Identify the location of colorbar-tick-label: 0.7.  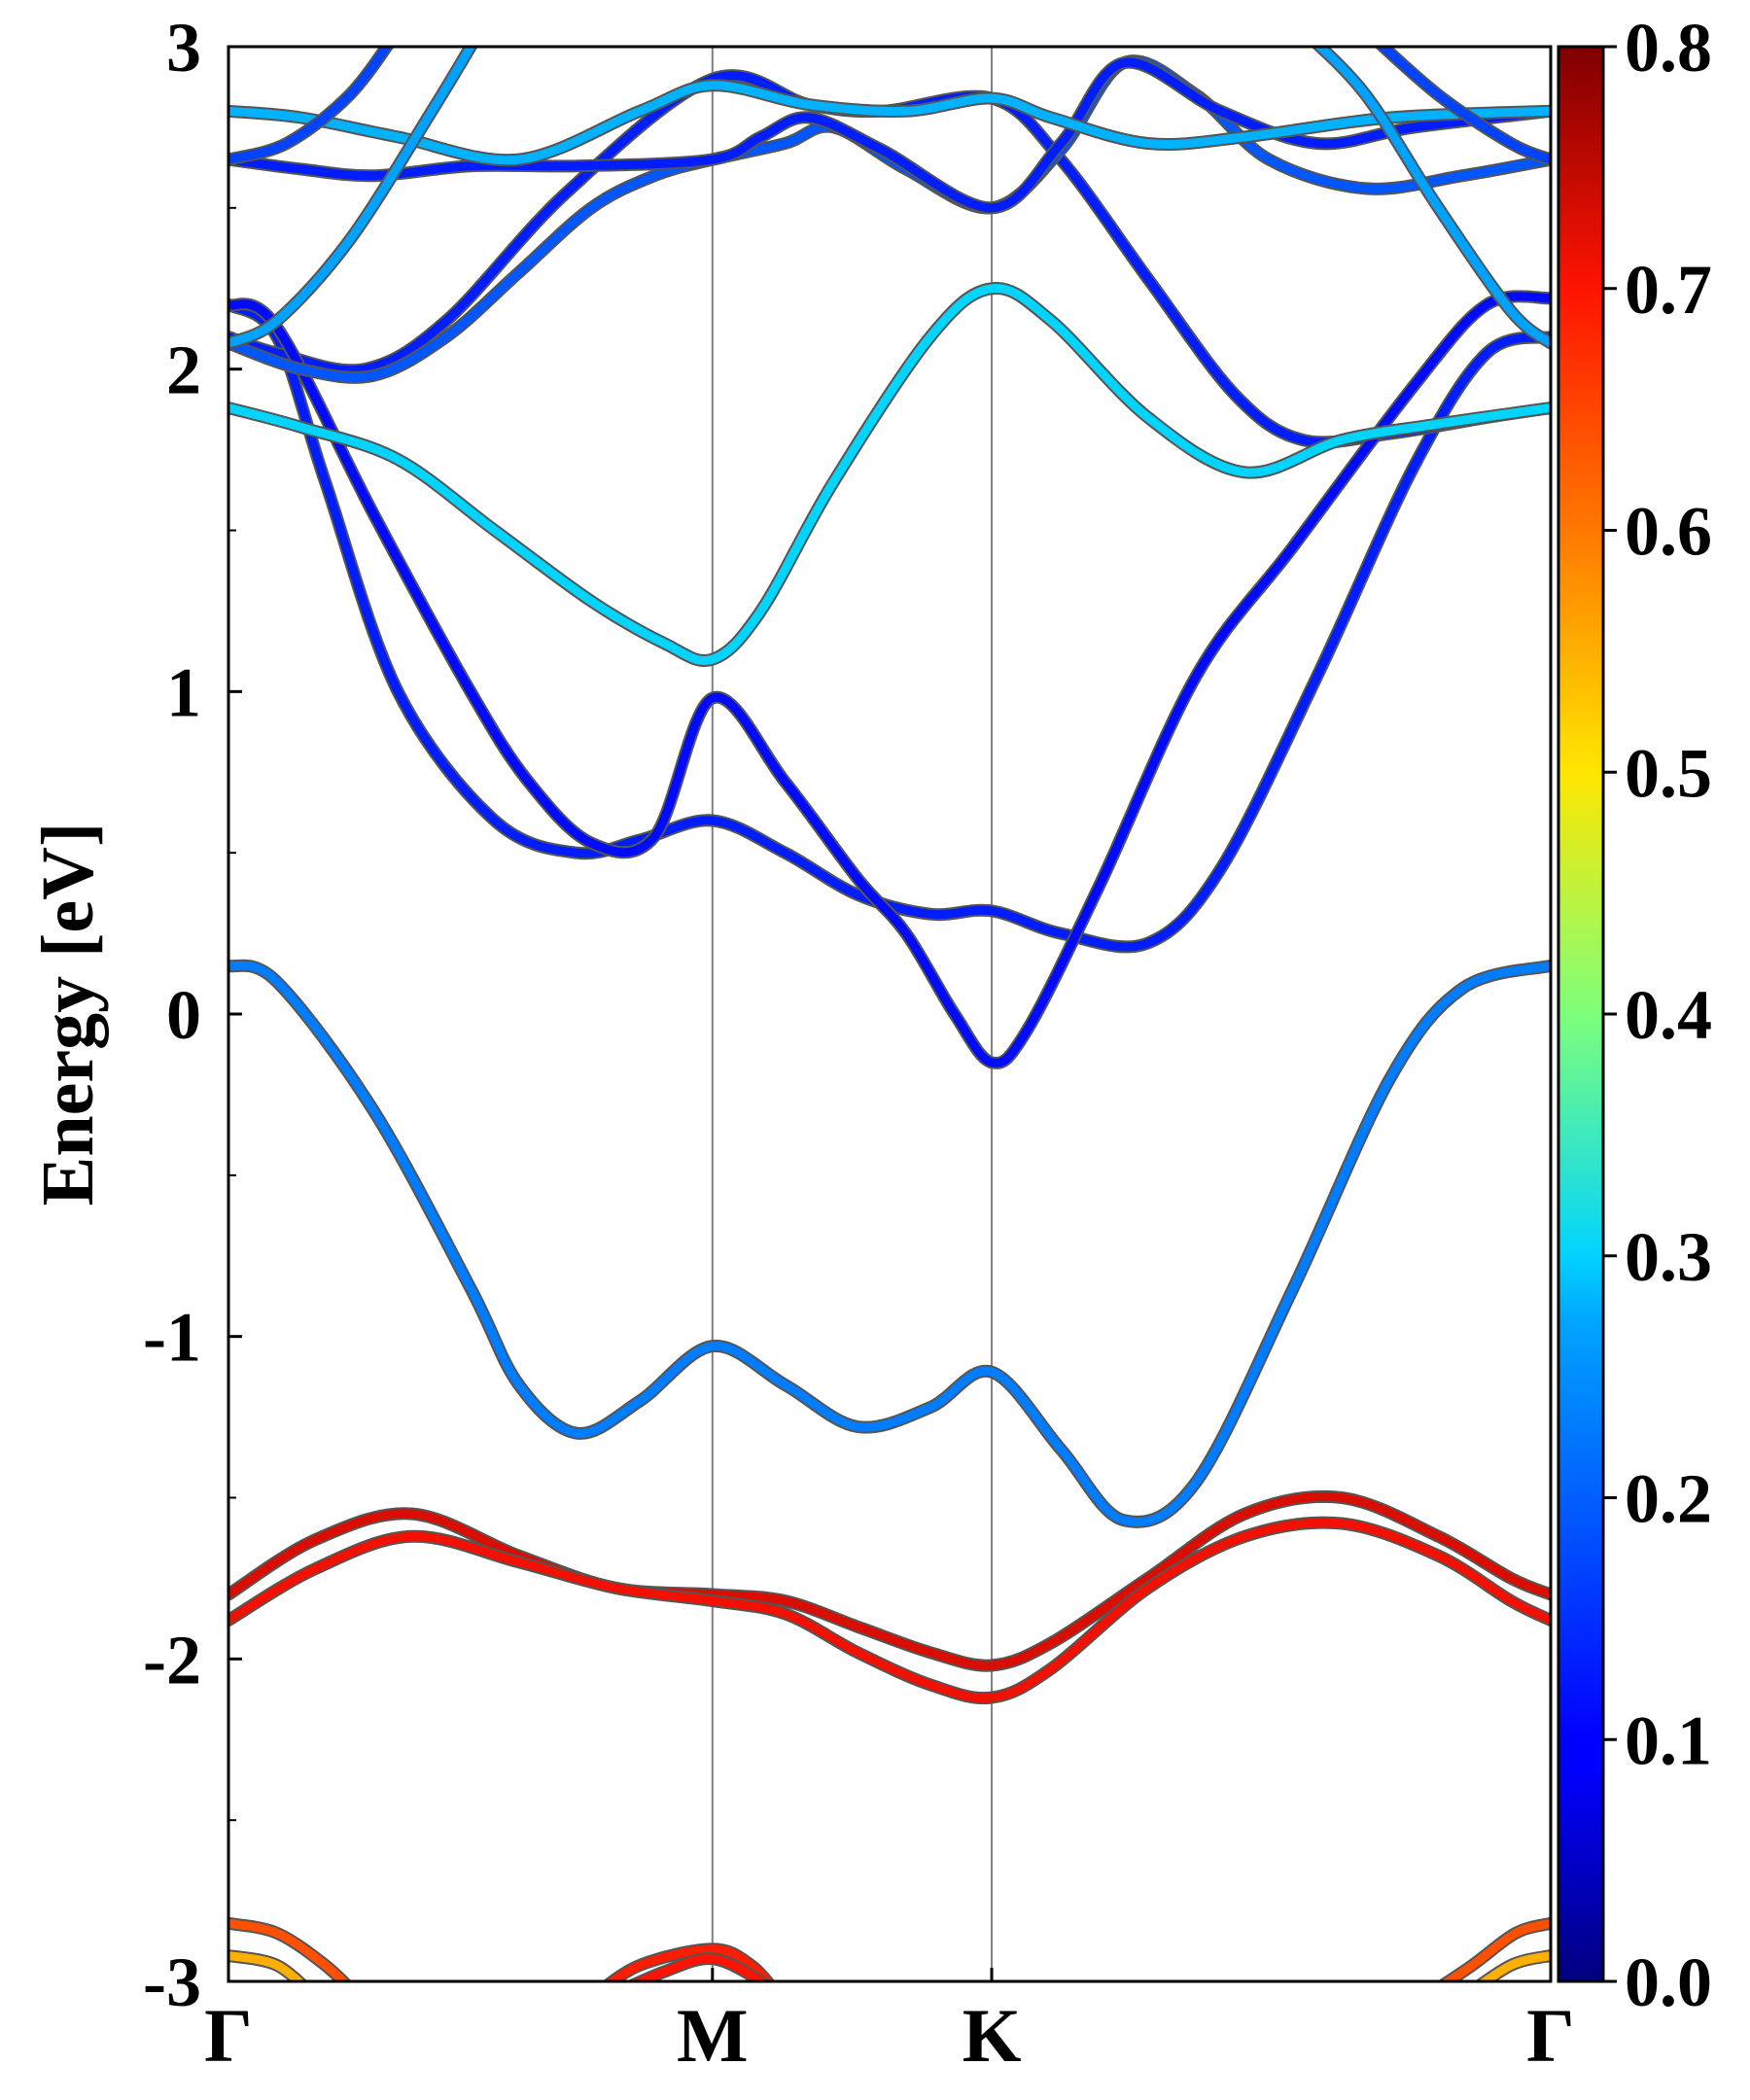
(1668, 290).